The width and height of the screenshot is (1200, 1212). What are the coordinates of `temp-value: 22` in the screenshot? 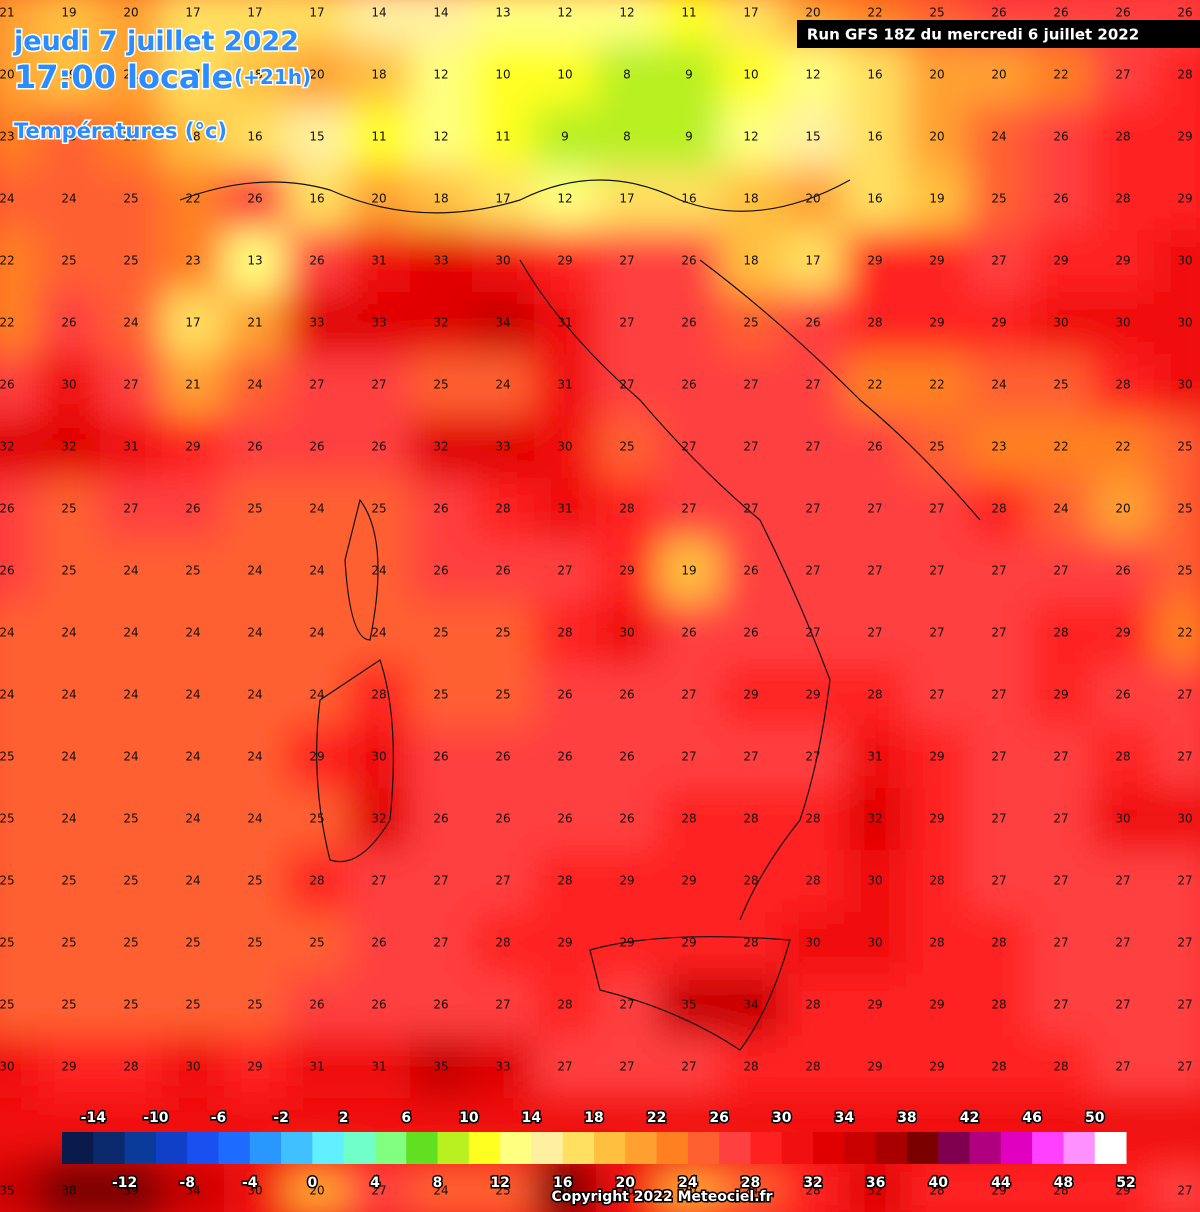 It's located at (1184, 633).